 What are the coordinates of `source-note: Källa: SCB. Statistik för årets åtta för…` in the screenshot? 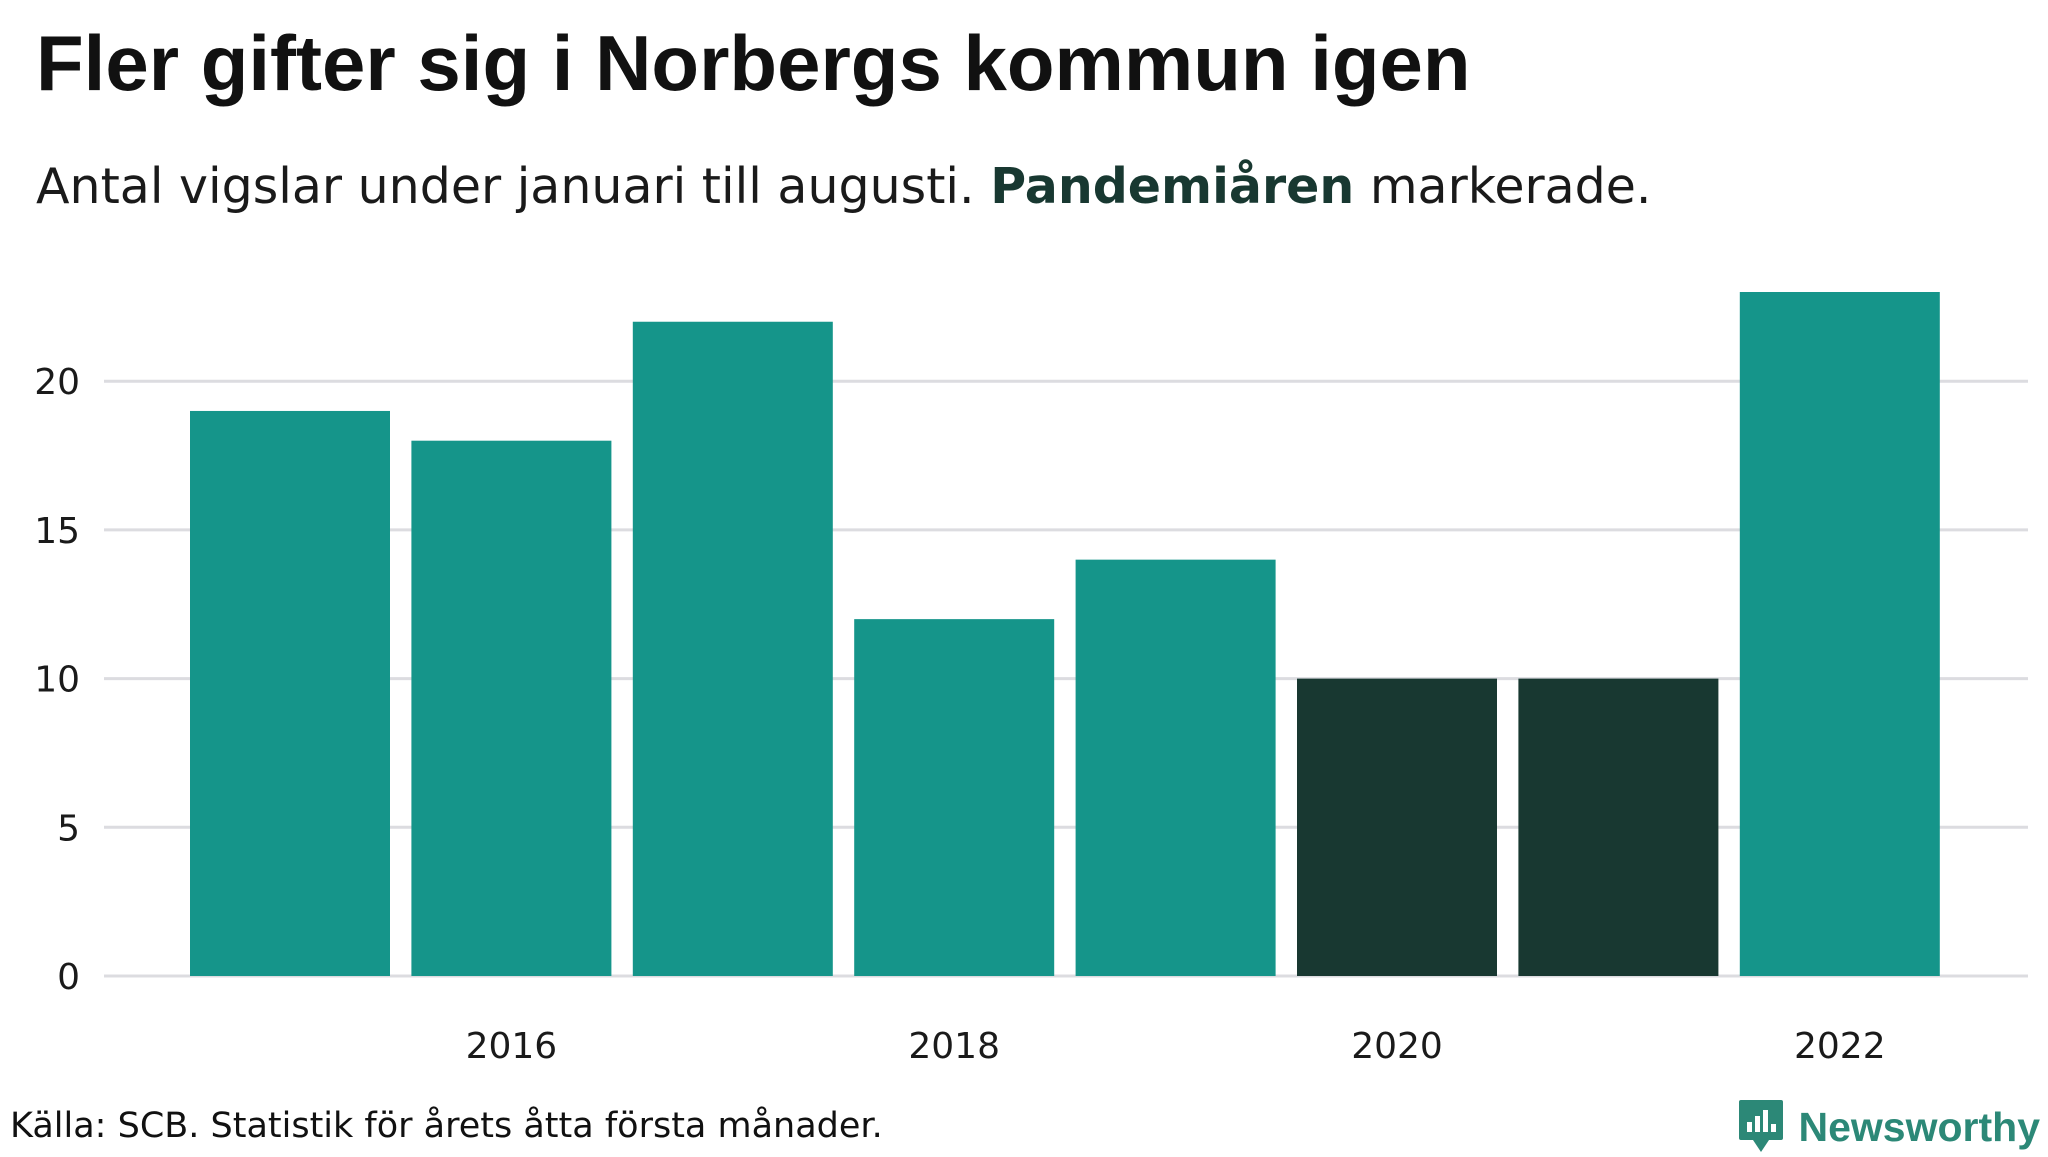 It's located at (446, 1126).